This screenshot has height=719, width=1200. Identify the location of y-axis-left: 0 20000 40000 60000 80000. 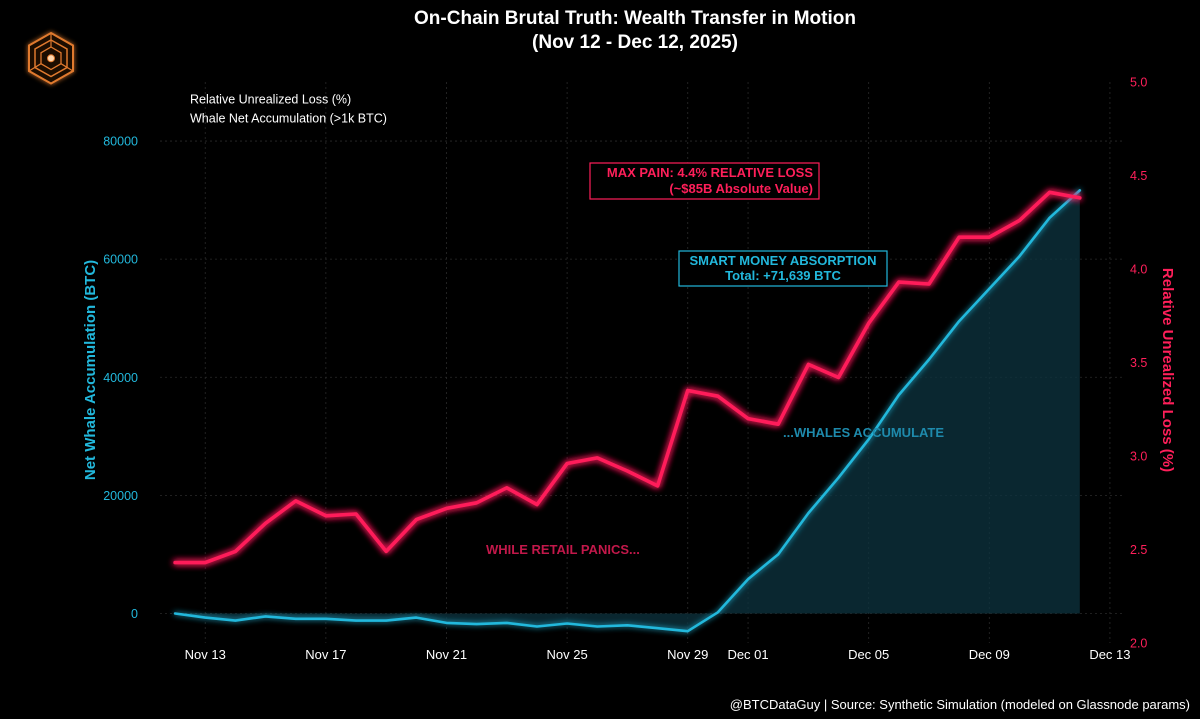
(120, 378).